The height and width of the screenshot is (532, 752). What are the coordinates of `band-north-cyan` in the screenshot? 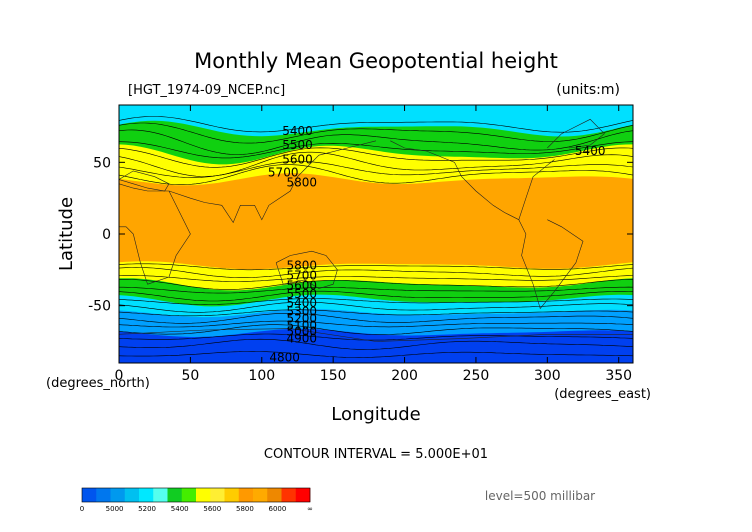 It's located at (376, 121).